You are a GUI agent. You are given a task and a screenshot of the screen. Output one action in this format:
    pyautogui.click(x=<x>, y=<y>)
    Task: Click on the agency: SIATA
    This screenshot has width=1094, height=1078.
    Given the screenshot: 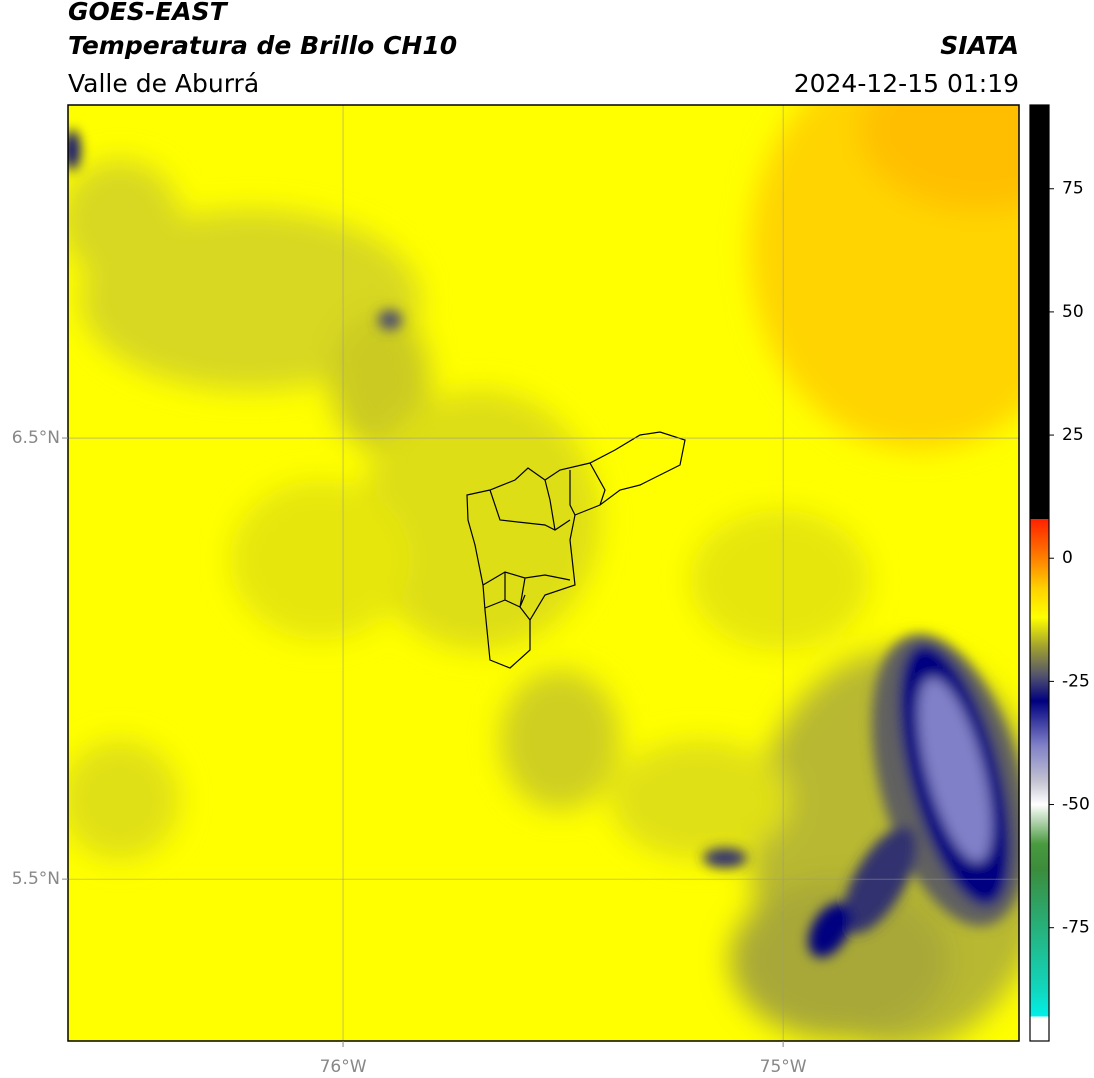 What is the action you would take?
    pyautogui.click(x=979, y=45)
    